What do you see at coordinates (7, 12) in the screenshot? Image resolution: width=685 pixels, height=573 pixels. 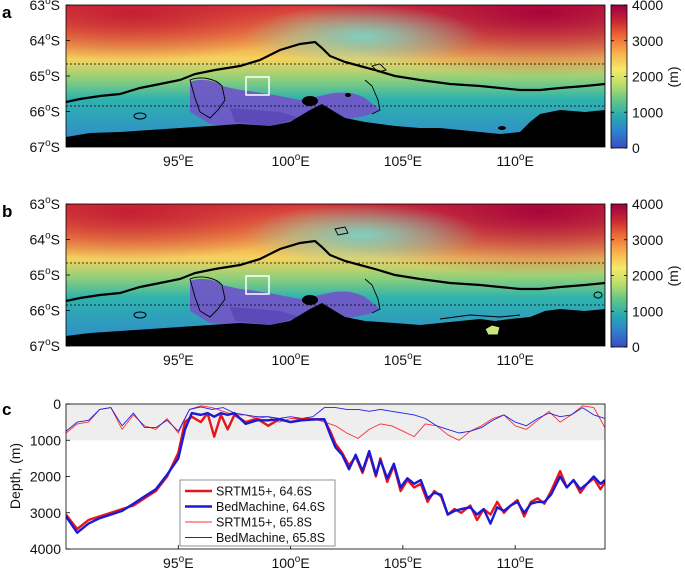 I see `panel-letter-a: a` at bounding box center [7, 12].